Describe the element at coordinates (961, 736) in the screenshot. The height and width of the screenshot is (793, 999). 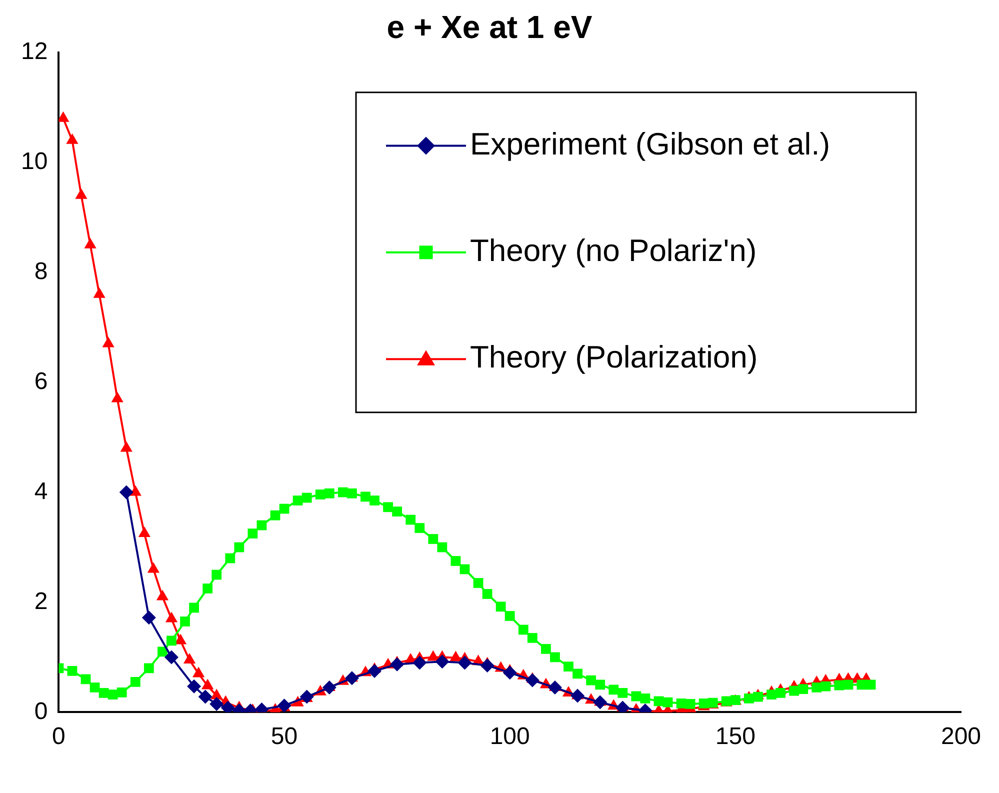
I see `x-tick-label: 200` at that location.